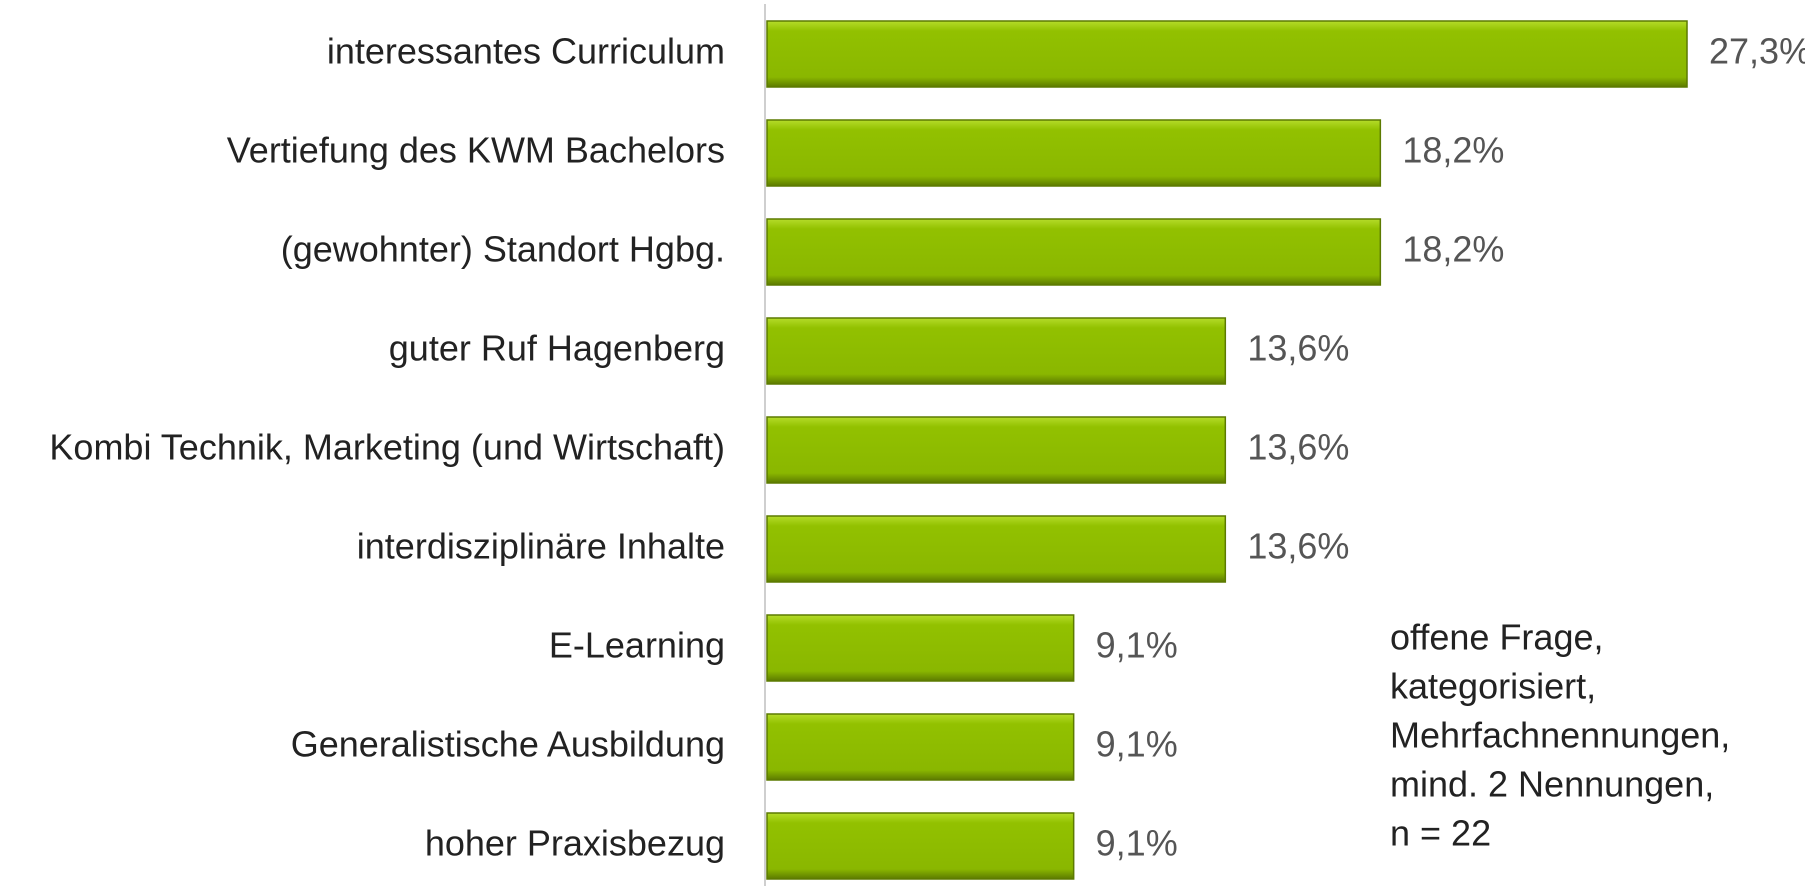 The height and width of the screenshot is (886, 1805). I want to click on annotation: n = 22, so click(1440, 833).